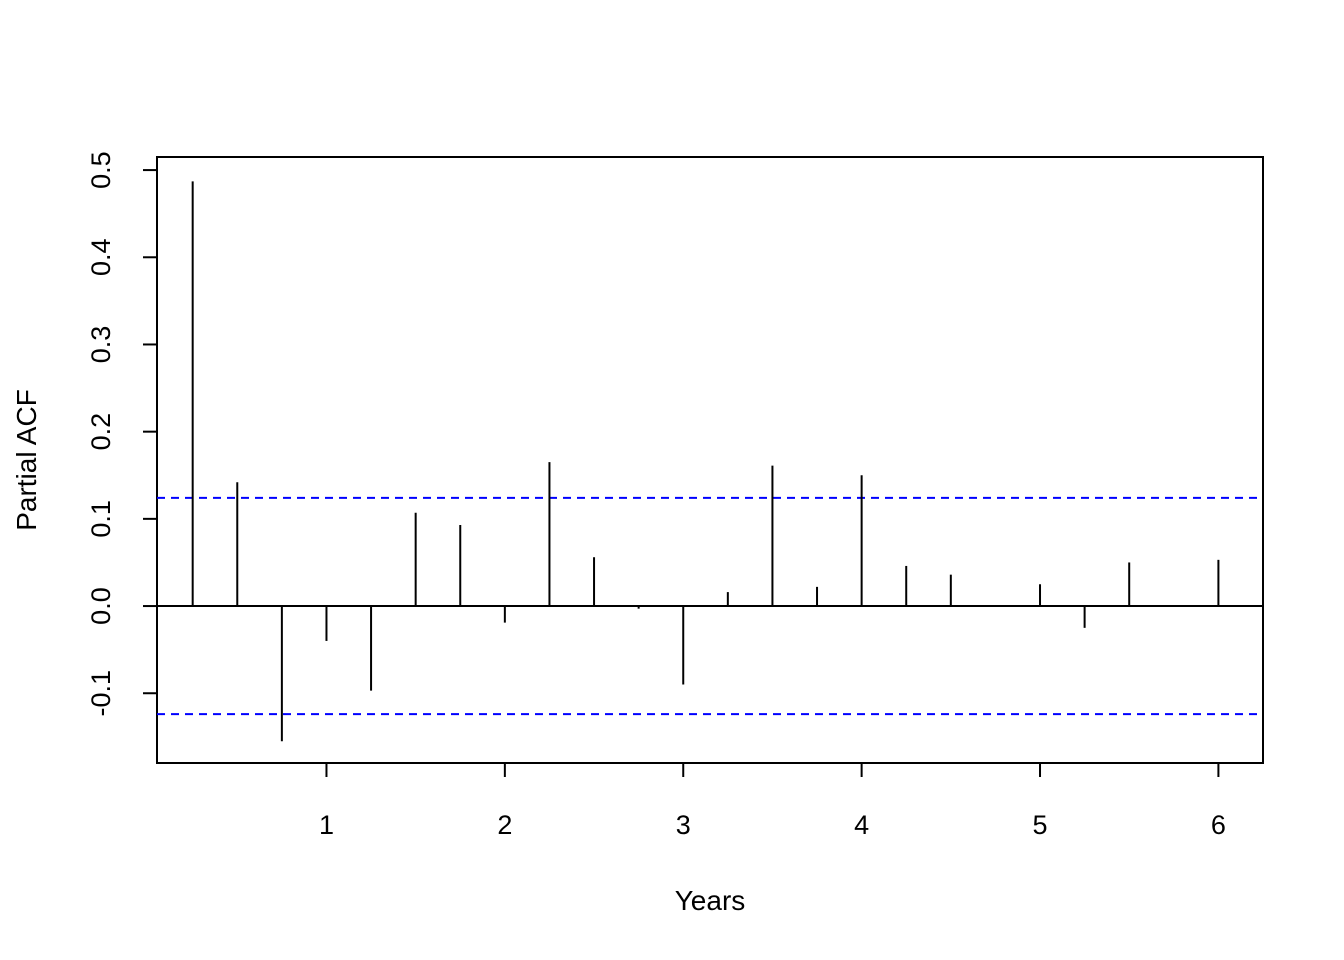  Describe the element at coordinates (1040, 825) in the screenshot. I see `x-tick-label-5: 5` at that location.